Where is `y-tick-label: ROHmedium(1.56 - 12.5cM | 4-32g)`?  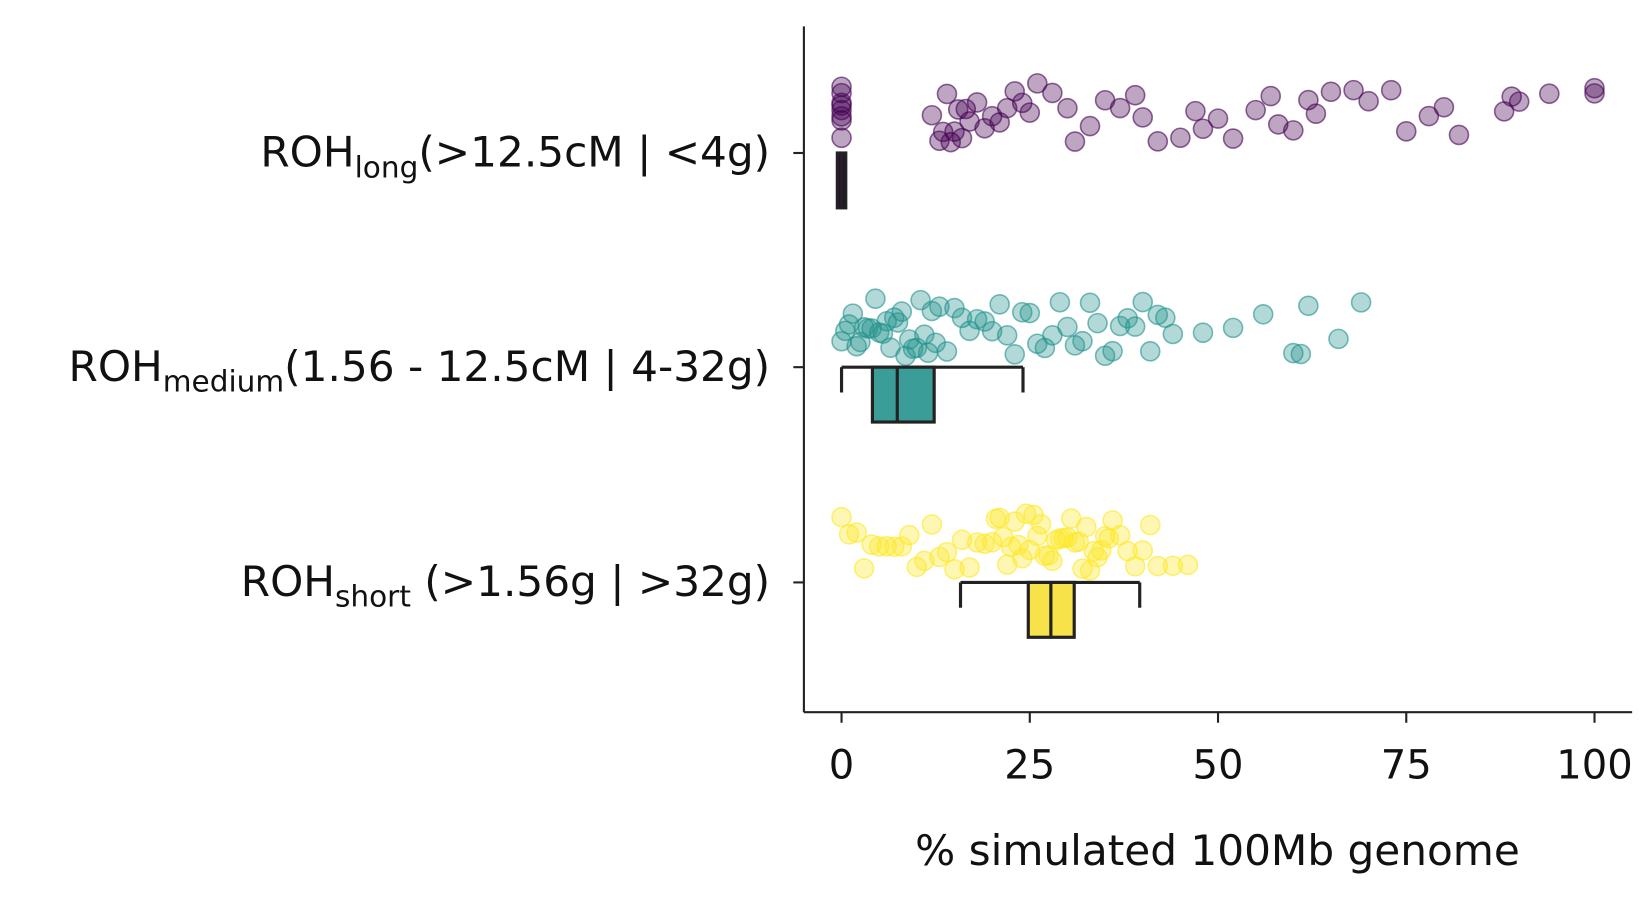
y-tick-label: ROHmedium(1.56 - 12.5cM | 4-32g) is located at coordinates (420, 370).